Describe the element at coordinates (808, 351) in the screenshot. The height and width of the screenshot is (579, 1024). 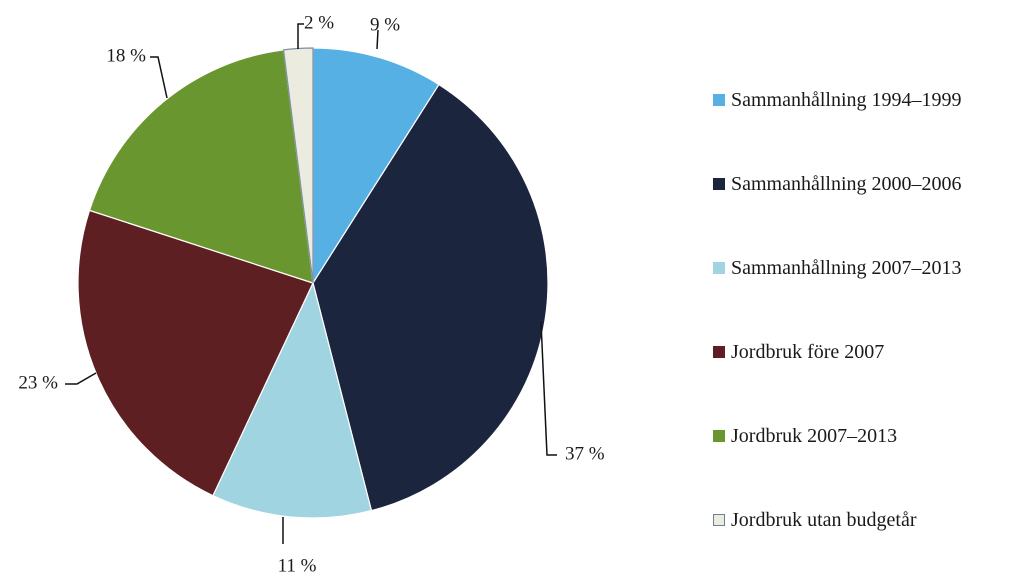
I see `legend-label: Jordbruk före 2007` at that location.